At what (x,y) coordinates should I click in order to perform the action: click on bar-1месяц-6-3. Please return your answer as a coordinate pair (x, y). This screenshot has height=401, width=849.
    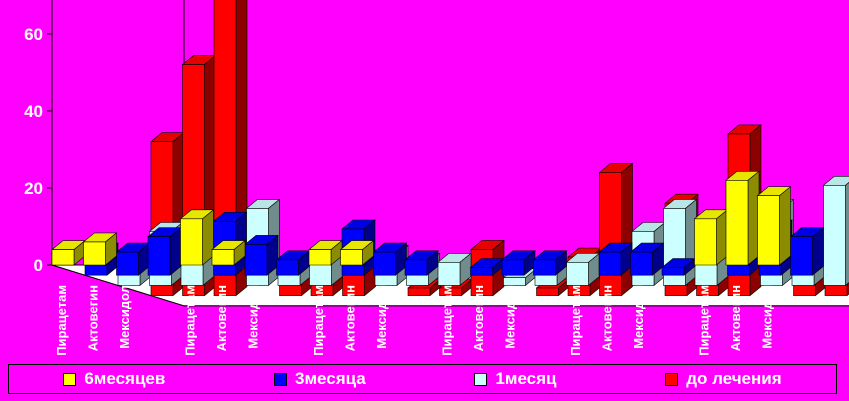
    Looking at the image, I should click on (835, 231).